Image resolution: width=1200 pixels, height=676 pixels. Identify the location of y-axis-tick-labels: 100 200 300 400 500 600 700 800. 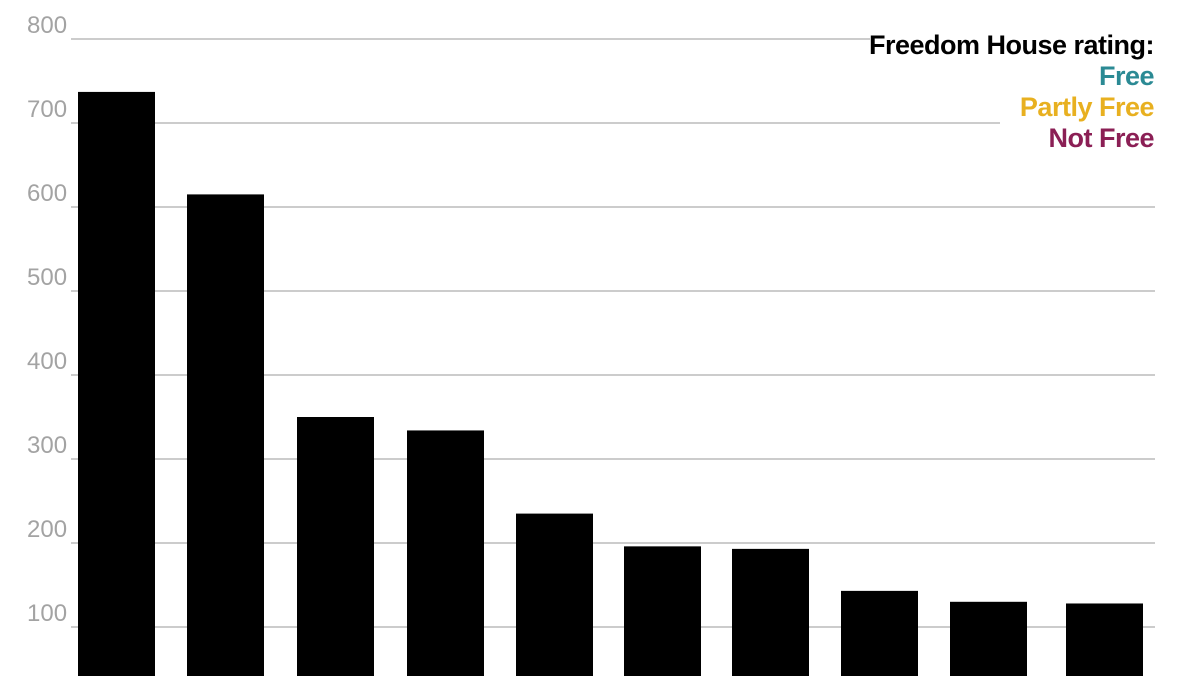
(47, 319).